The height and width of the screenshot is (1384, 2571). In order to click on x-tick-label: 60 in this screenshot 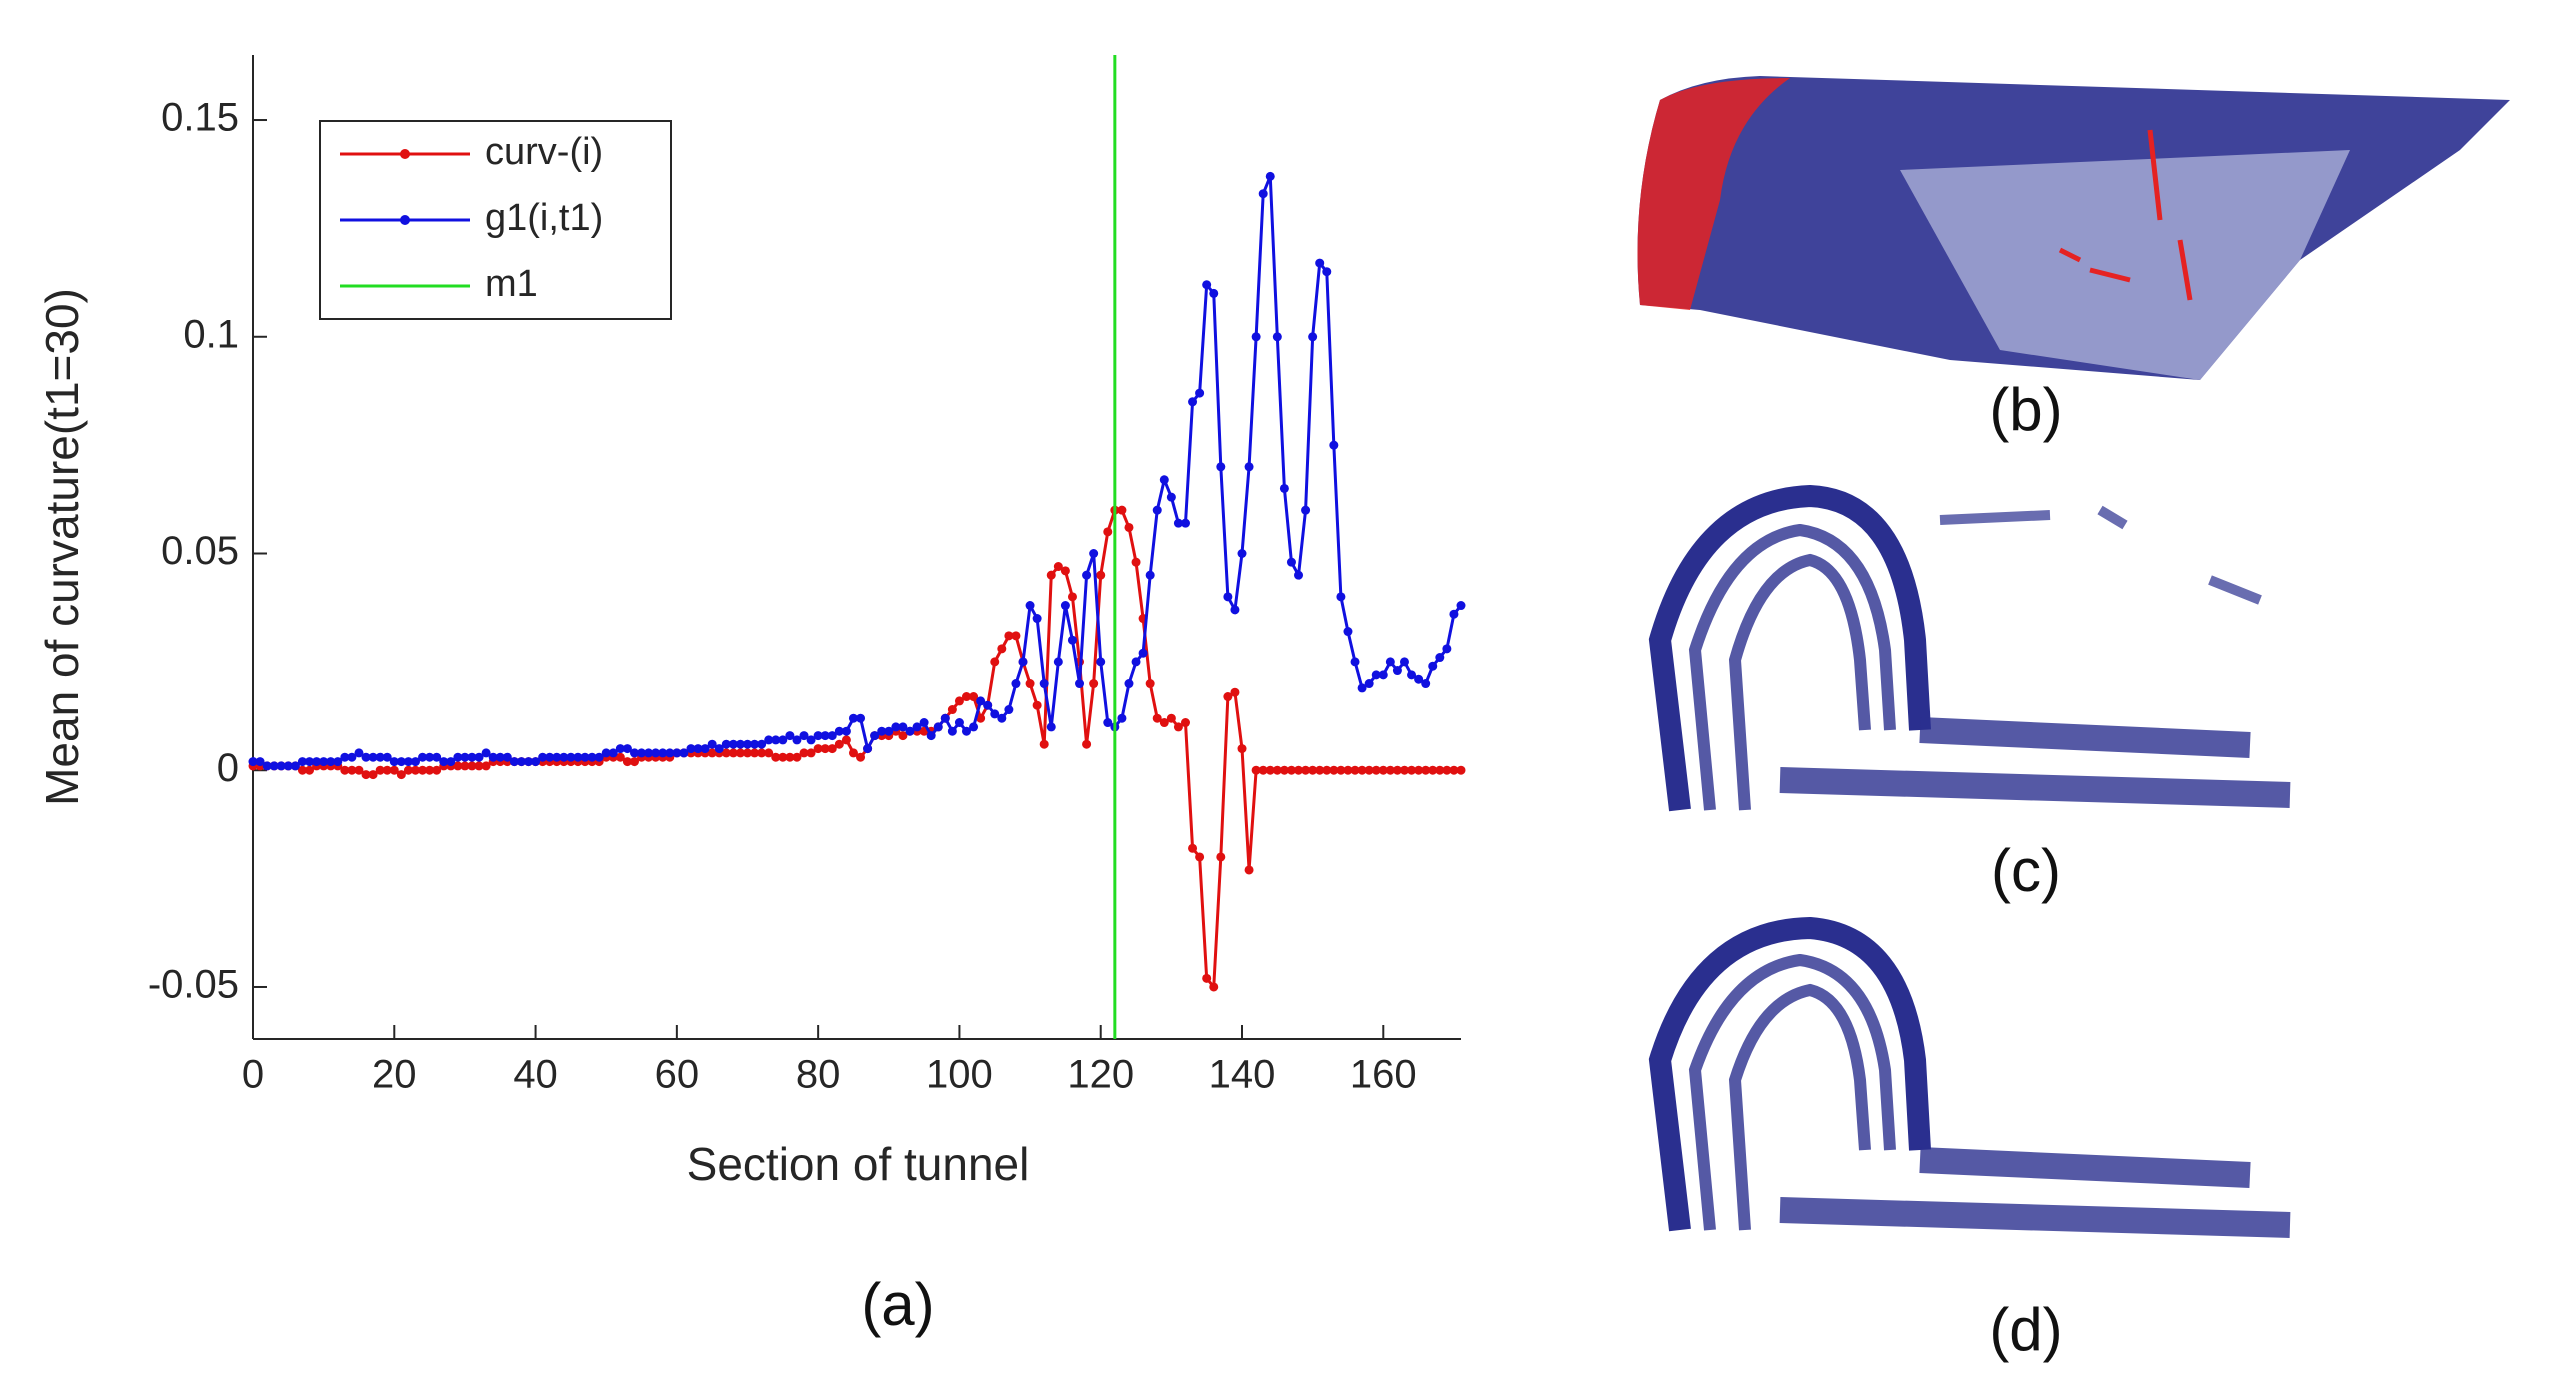, I will do `click(677, 1075)`.